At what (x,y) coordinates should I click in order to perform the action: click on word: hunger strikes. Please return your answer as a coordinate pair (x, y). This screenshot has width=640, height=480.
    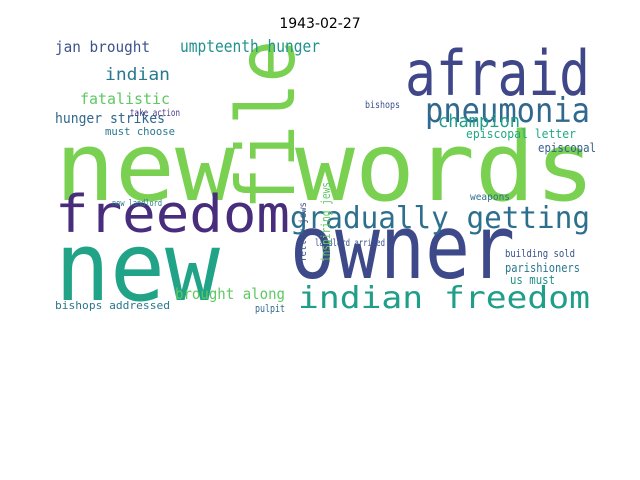
    Looking at the image, I should click on (110, 119).